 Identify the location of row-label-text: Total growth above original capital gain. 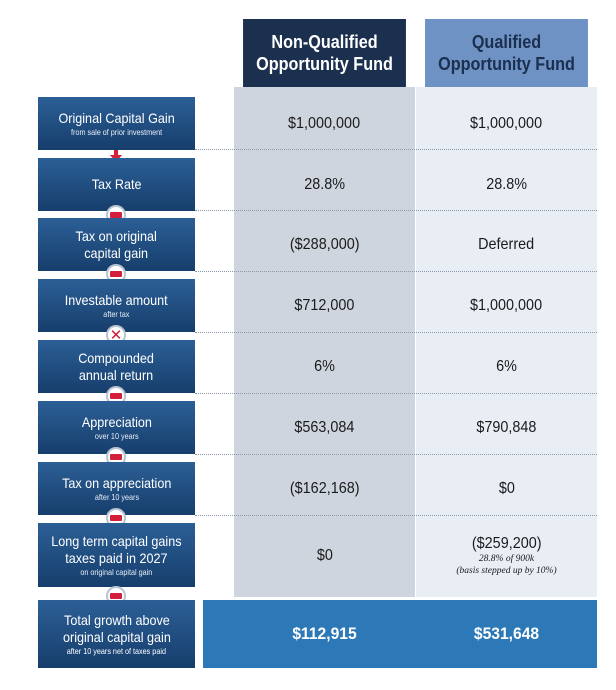
(116, 628).